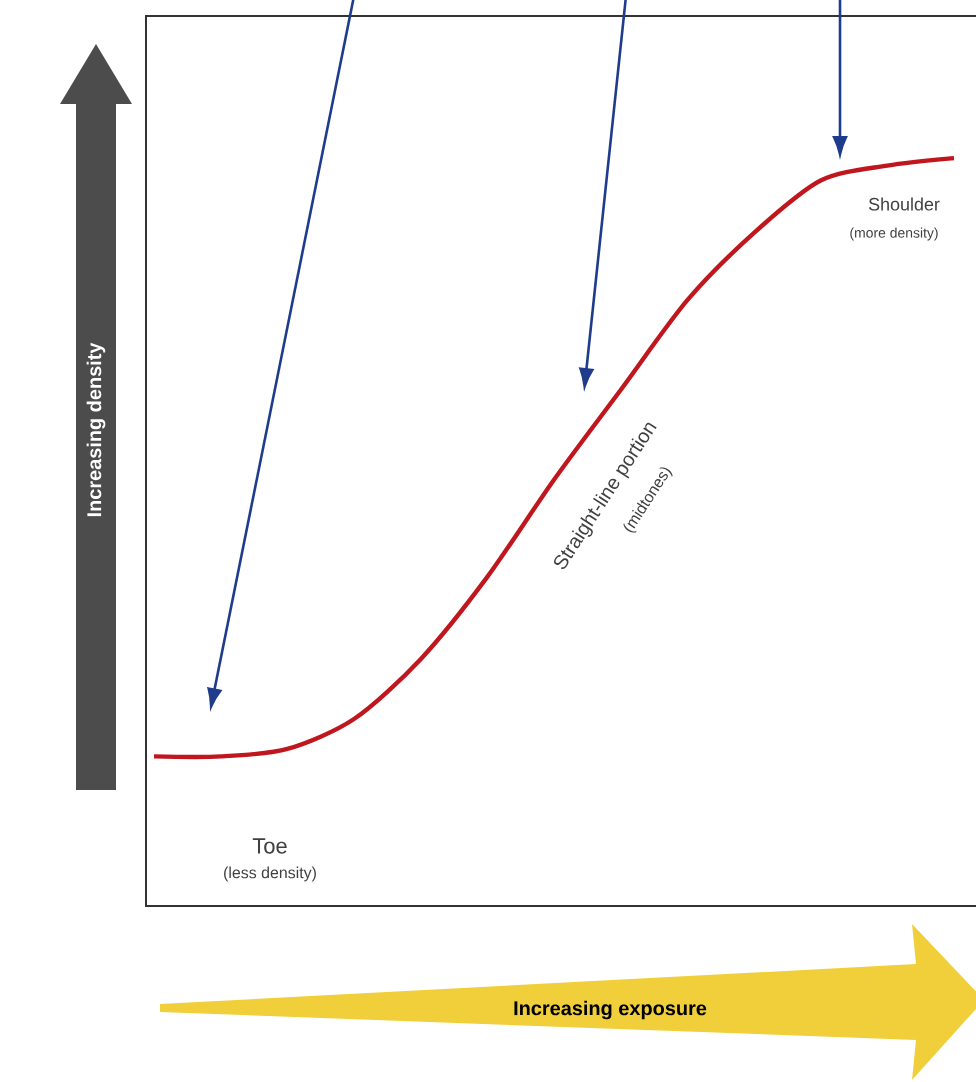 This screenshot has width=976, height=1082. Describe the element at coordinates (96, 429) in the screenshot. I see `y-axis-title: Increasing density` at that location.